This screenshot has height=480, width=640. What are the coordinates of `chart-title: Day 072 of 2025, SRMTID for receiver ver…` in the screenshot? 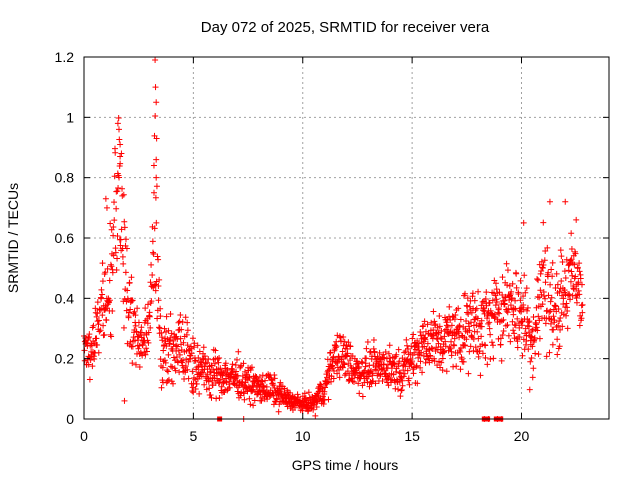 It's located at (345, 27).